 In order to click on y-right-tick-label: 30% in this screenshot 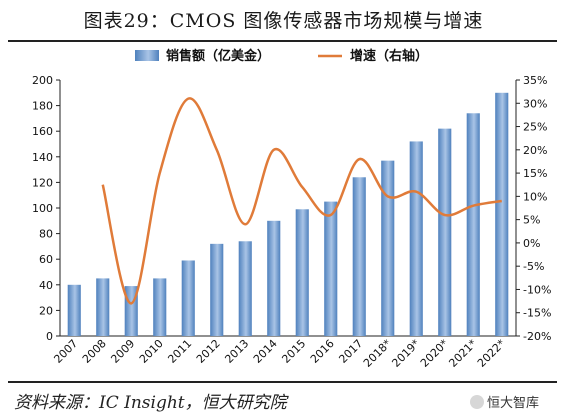, I will do `click(535, 103)`.